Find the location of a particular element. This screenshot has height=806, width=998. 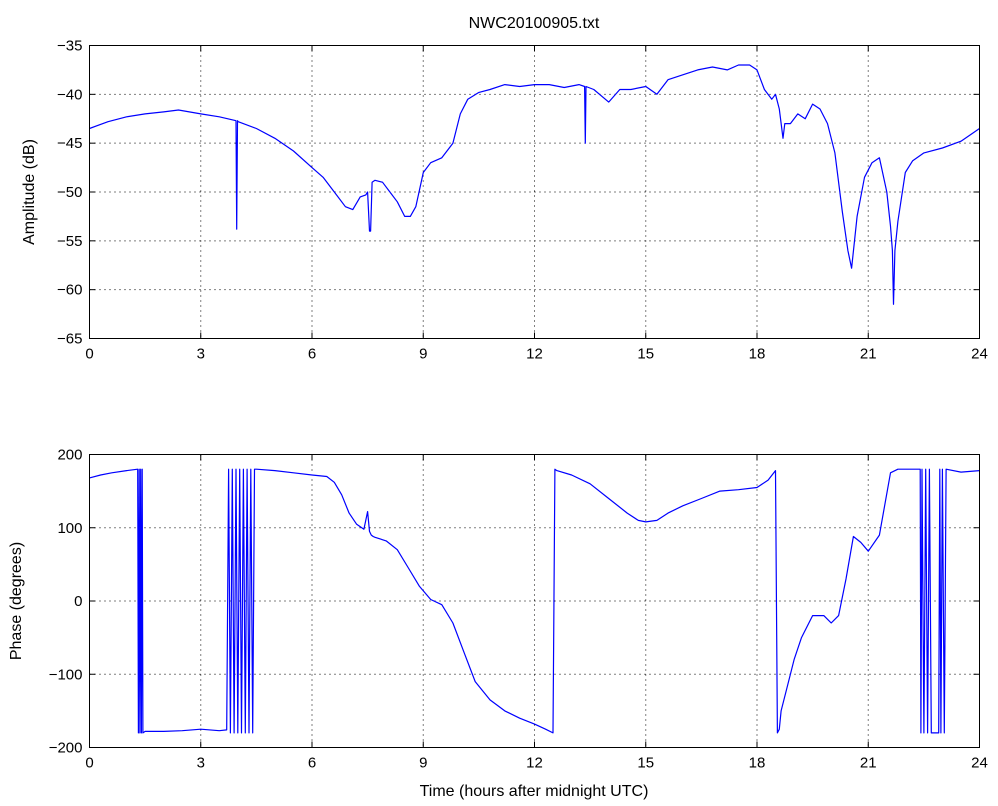

phase-x-tick-label: 12 is located at coordinates (534, 763).